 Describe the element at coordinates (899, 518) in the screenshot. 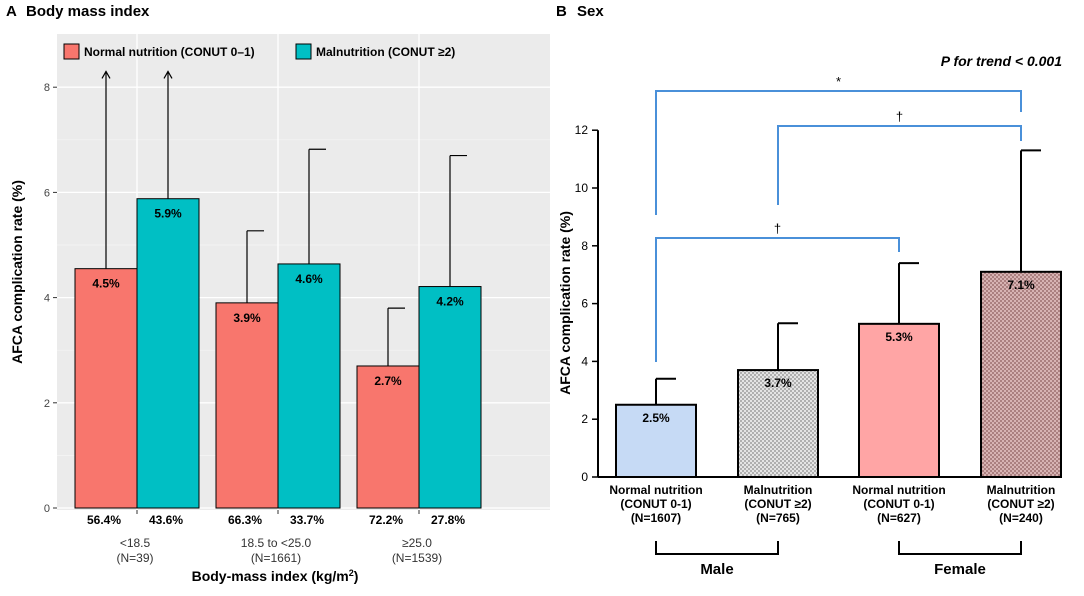

I see `chart-b-category-label: (N=627)` at that location.